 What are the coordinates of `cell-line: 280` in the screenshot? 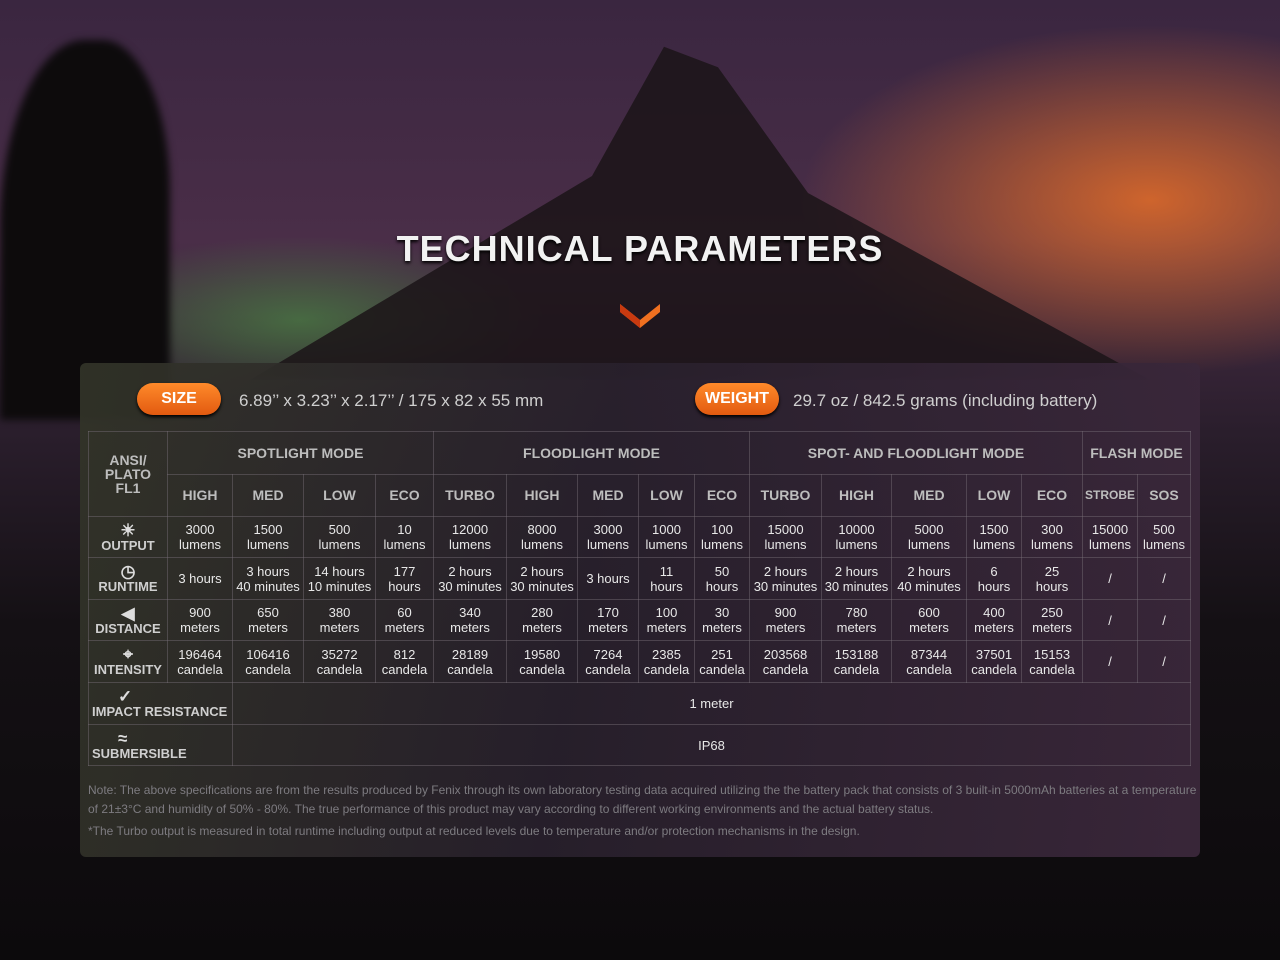 It's located at (542, 612).